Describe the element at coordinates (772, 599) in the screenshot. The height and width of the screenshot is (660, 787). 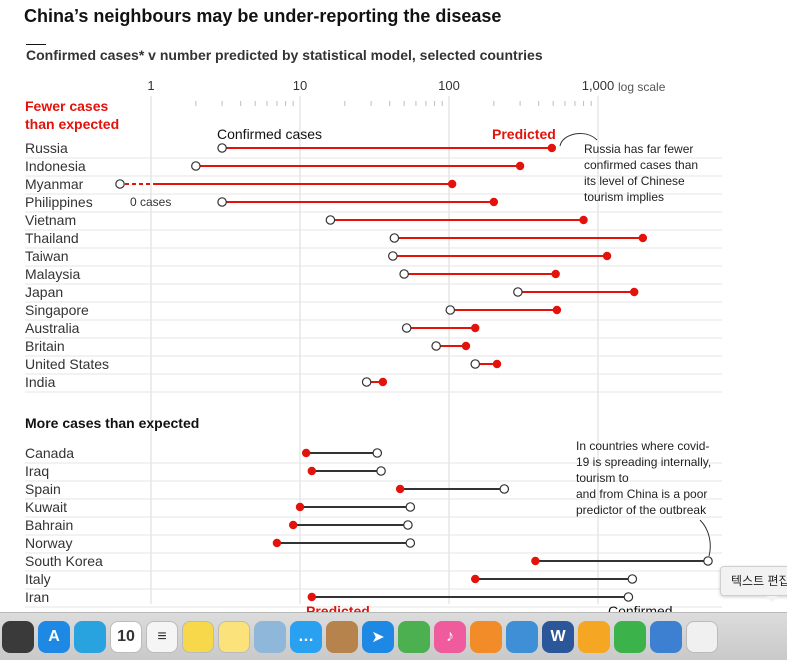
I see `tooltip-arrow` at that location.